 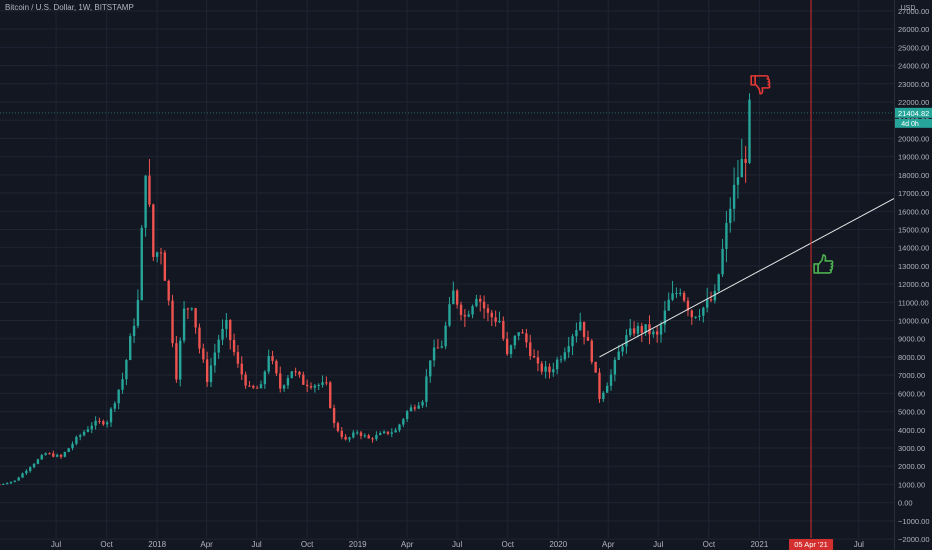 What do you see at coordinates (913, 84) in the screenshot?
I see `price-tick-label: 23000.00` at bounding box center [913, 84].